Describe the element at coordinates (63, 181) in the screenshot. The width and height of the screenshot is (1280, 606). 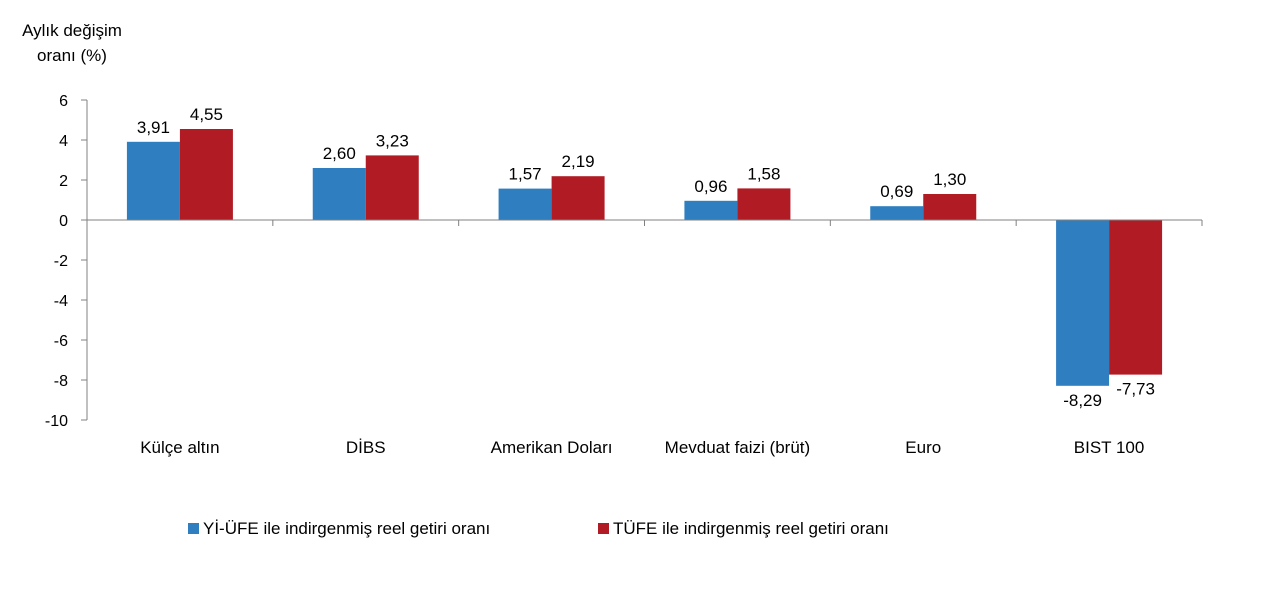
I see `y-tick-label: 2` at that location.